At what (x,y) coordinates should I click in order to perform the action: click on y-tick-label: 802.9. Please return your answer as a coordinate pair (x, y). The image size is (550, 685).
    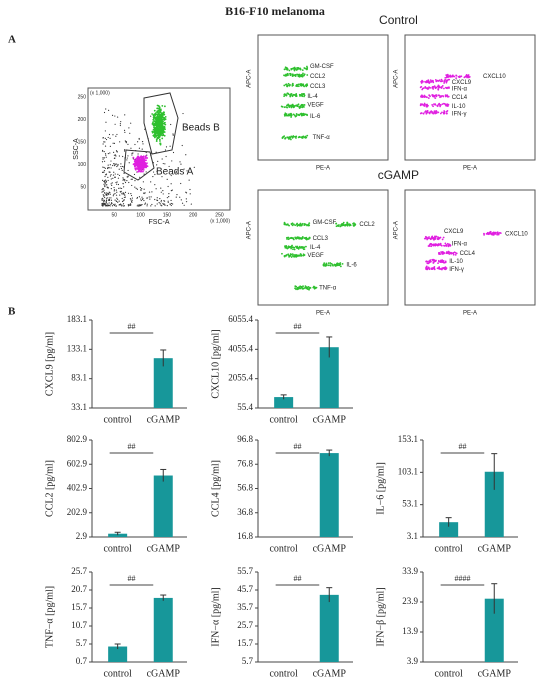
    Looking at the image, I should click on (77, 439).